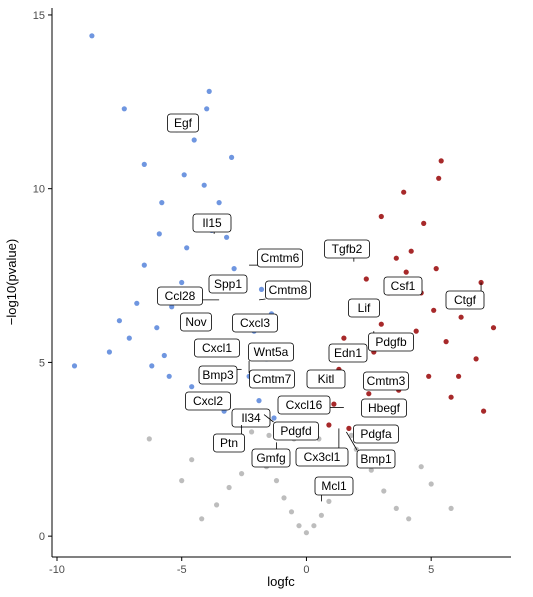 The image size is (533, 597). Describe the element at coordinates (376, 459) in the screenshot. I see `gene-name: Bmp1` at that location.